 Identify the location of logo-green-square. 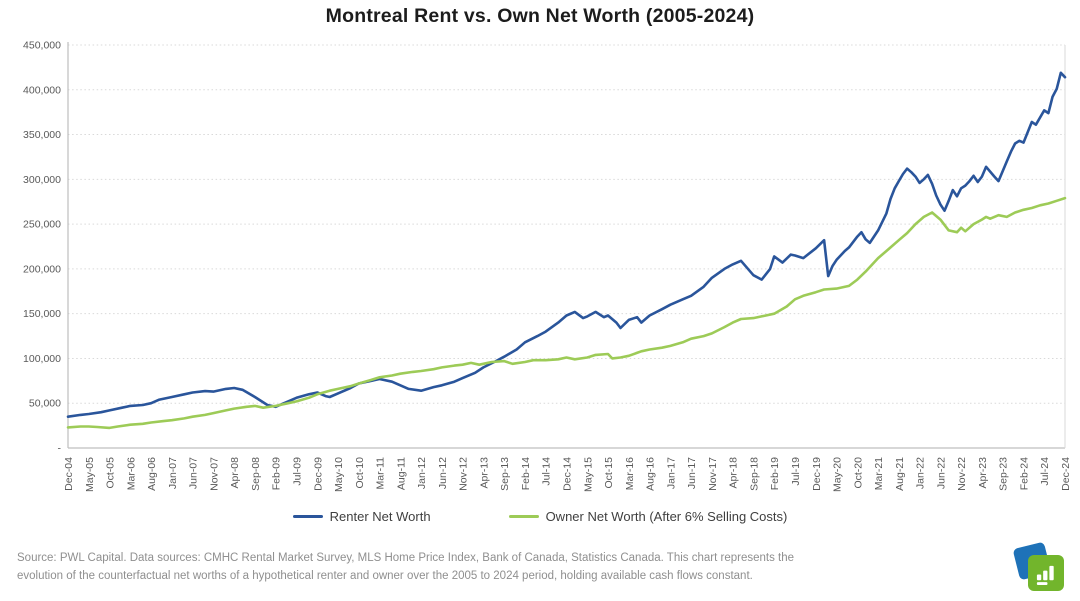
(1046, 573).